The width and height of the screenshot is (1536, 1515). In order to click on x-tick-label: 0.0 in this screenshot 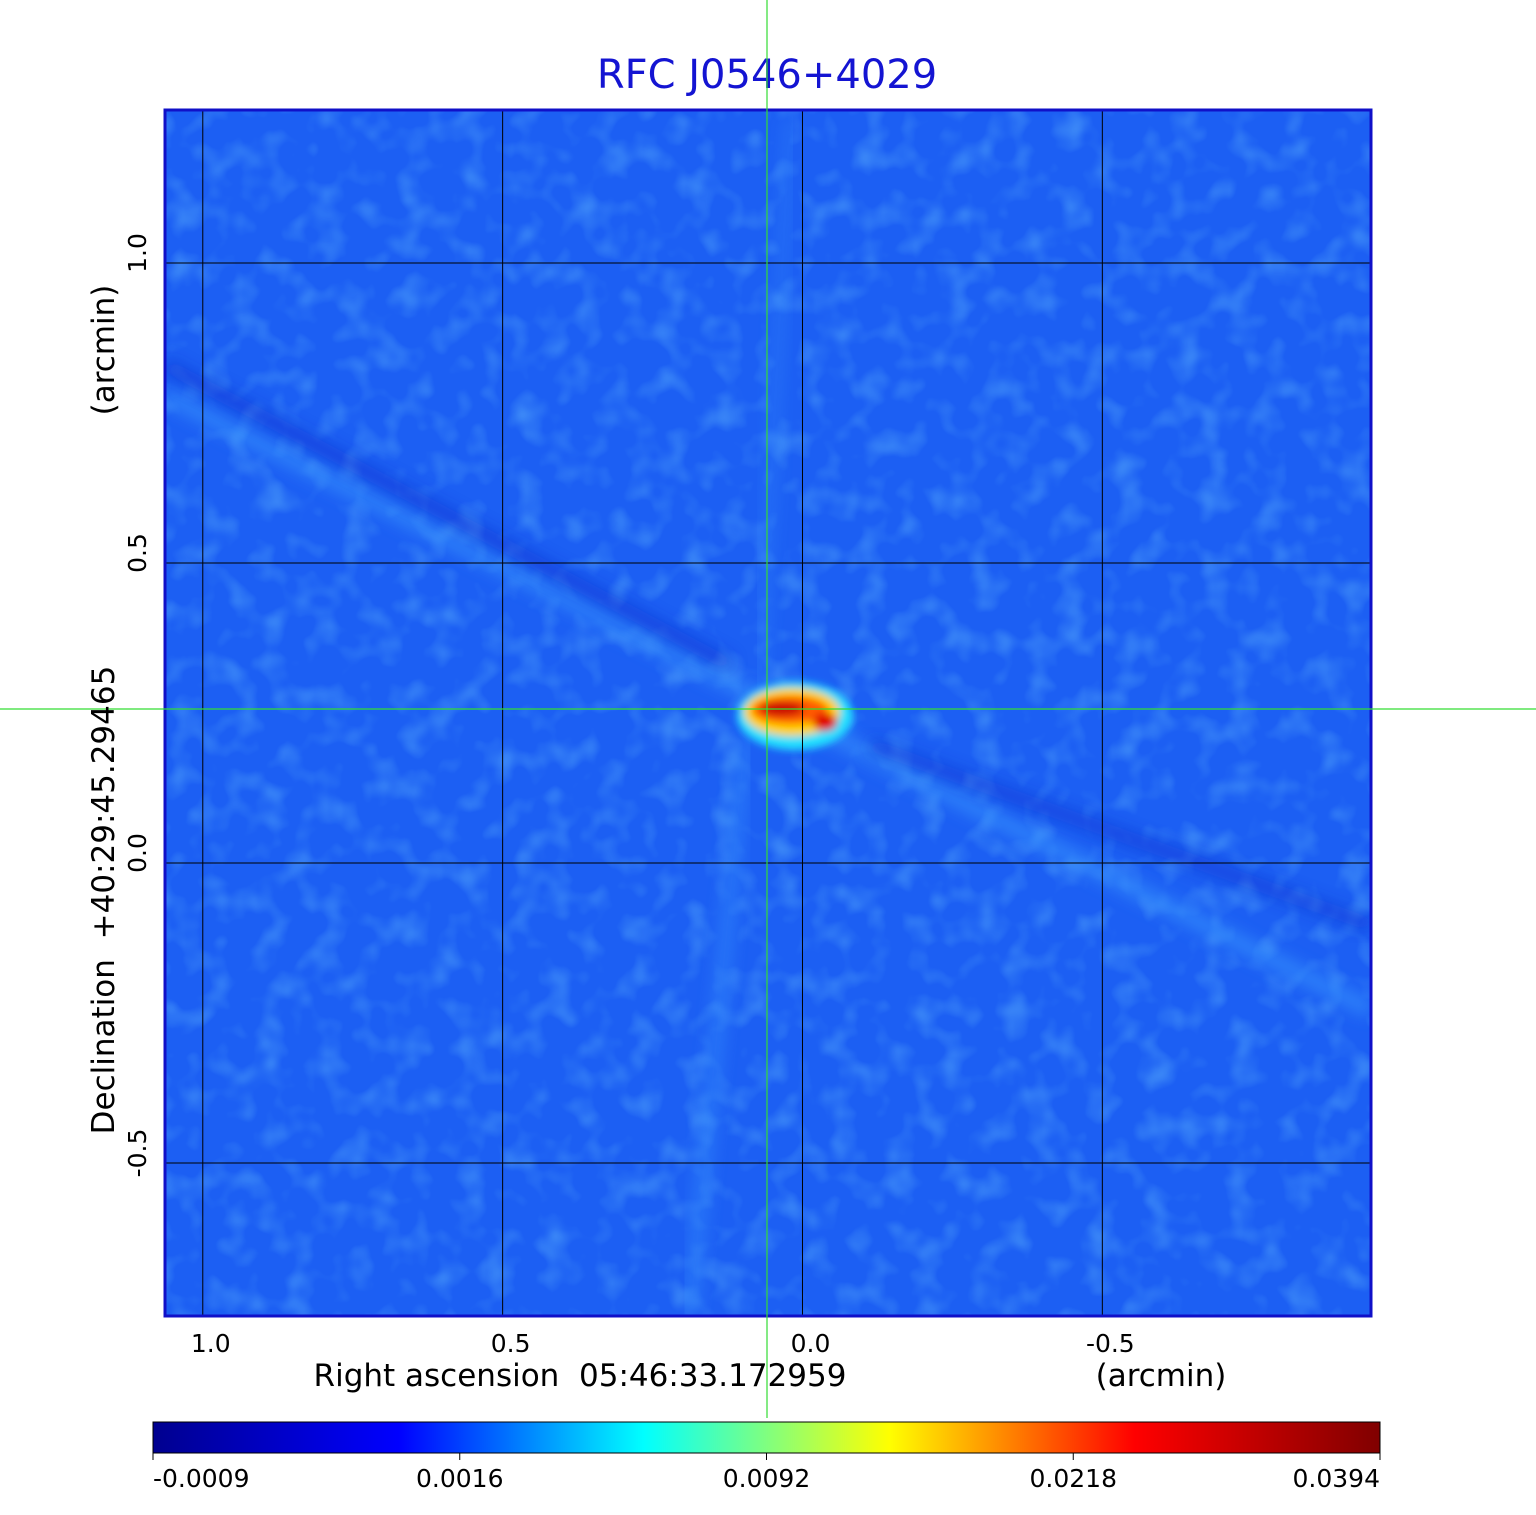, I will do `click(811, 1343)`.